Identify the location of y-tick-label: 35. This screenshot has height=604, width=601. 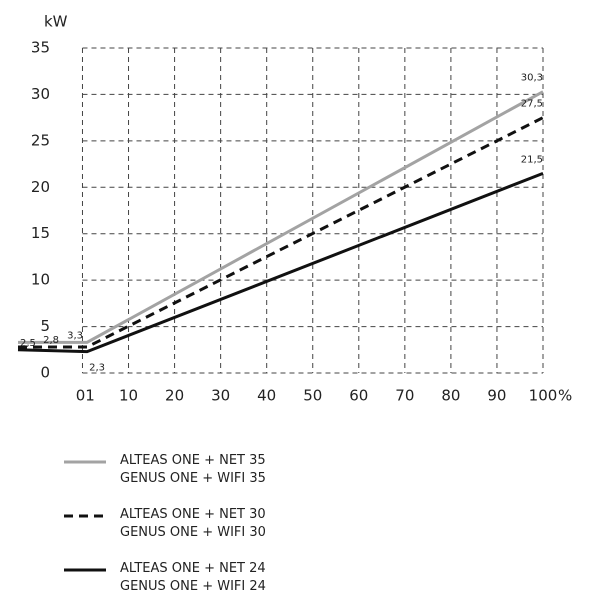
(40, 48).